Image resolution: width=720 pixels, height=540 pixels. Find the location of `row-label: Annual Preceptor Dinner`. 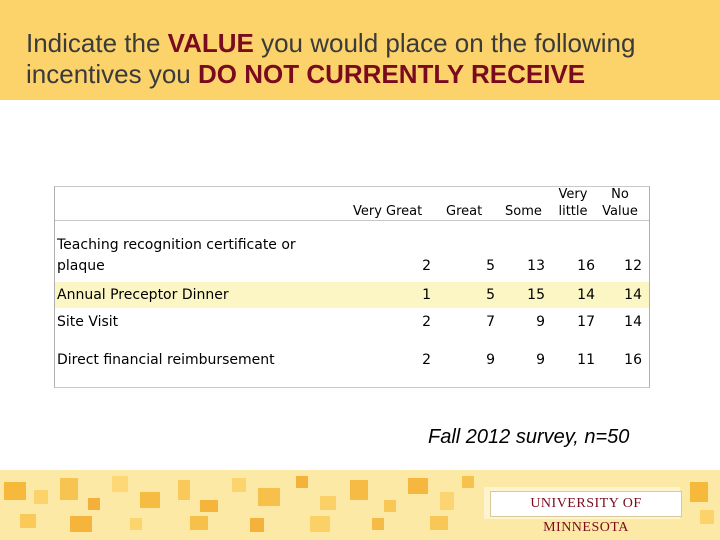

row-label: Annual Preceptor Dinner is located at coordinates (143, 295).